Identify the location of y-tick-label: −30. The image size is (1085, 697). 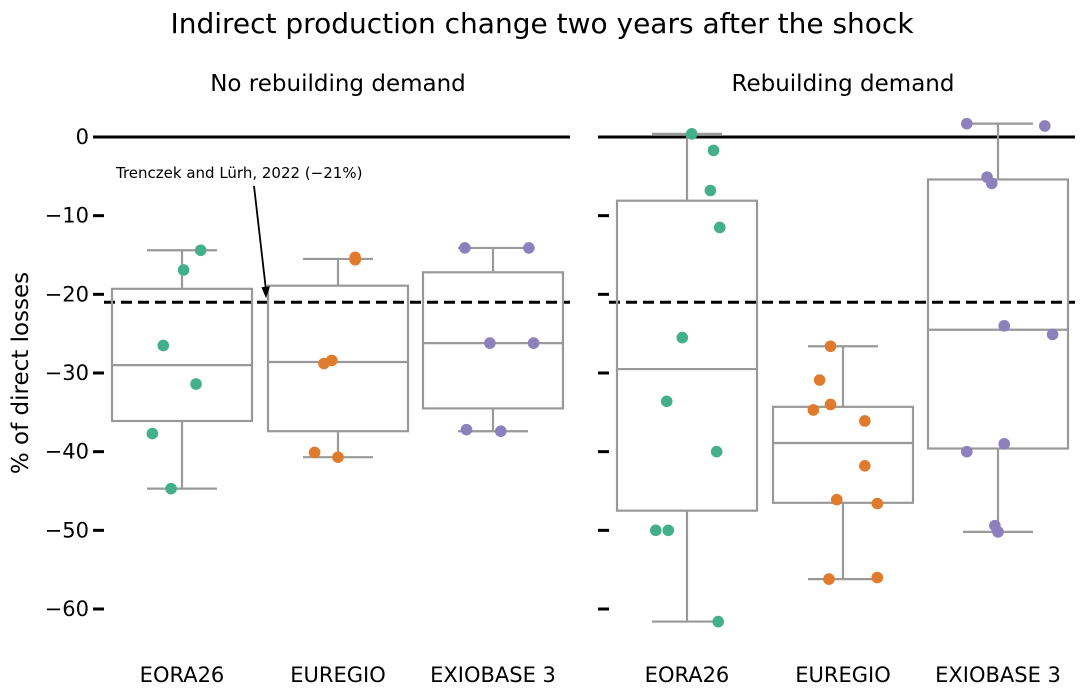
(67, 373).